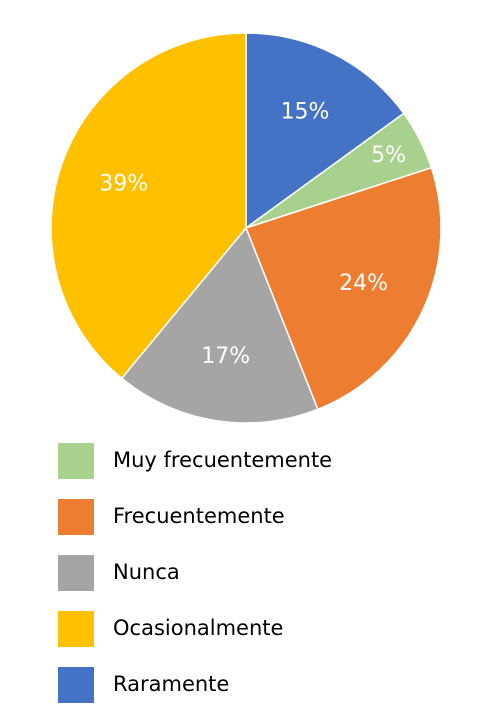  I want to click on pie-slice-label-ocasionalmente: 39%, so click(123, 183).